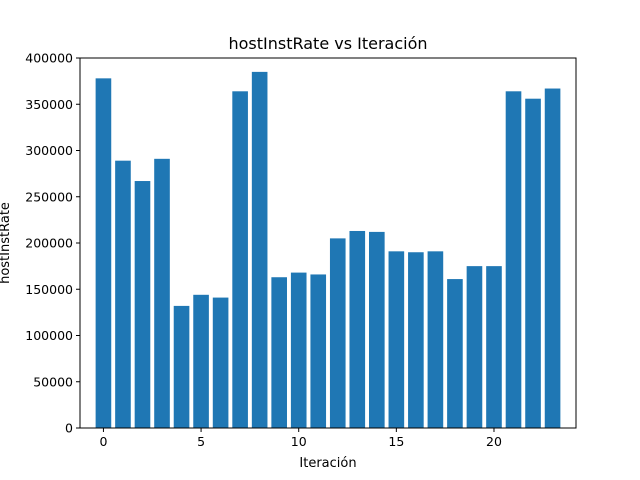  What do you see at coordinates (49, 289) in the screenshot?
I see `y-tick-label: 150000` at bounding box center [49, 289].